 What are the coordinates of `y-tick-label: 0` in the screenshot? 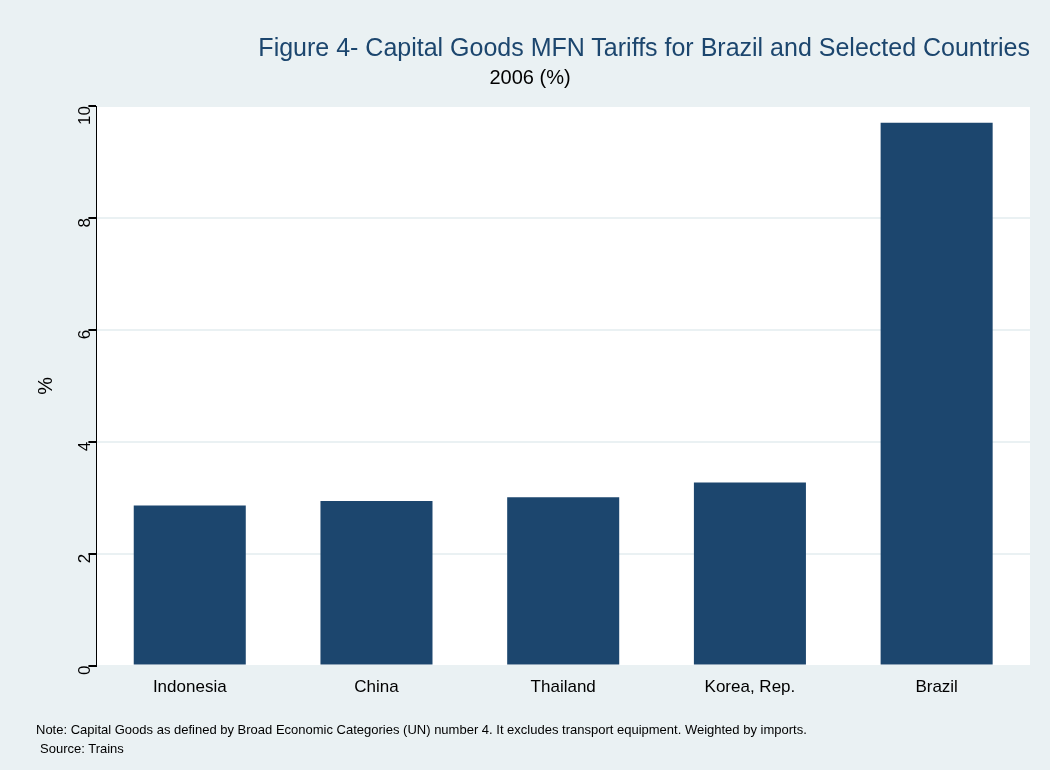 It's located at (85, 670).